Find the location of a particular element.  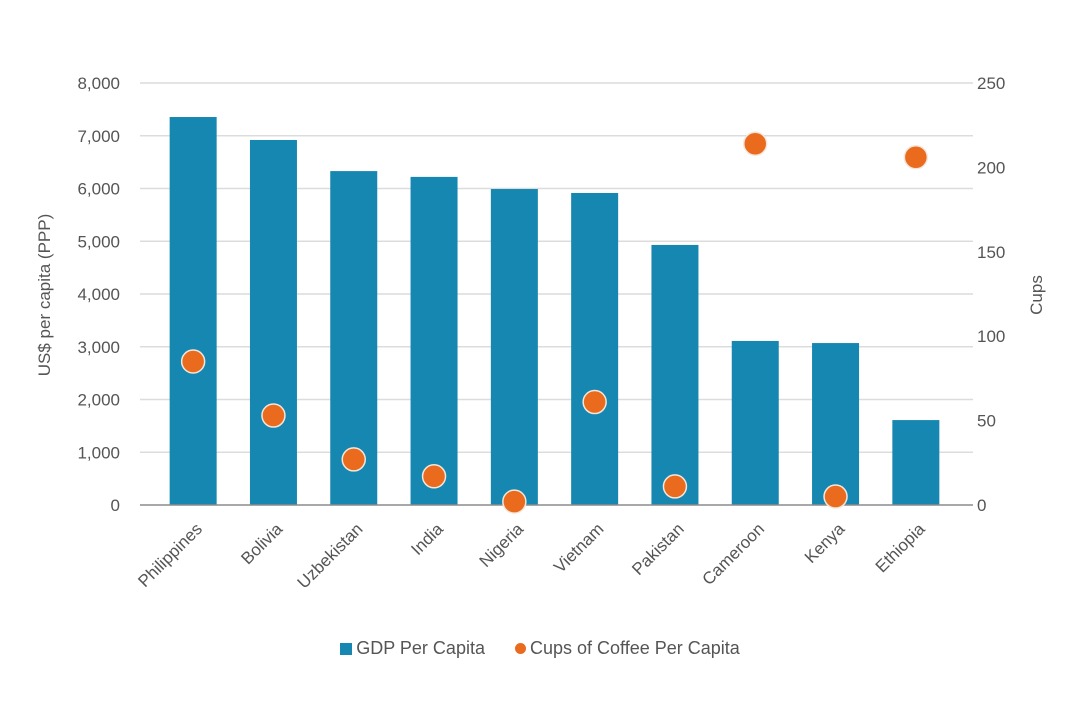

y-right-tick-label: 150 is located at coordinates (991, 252).